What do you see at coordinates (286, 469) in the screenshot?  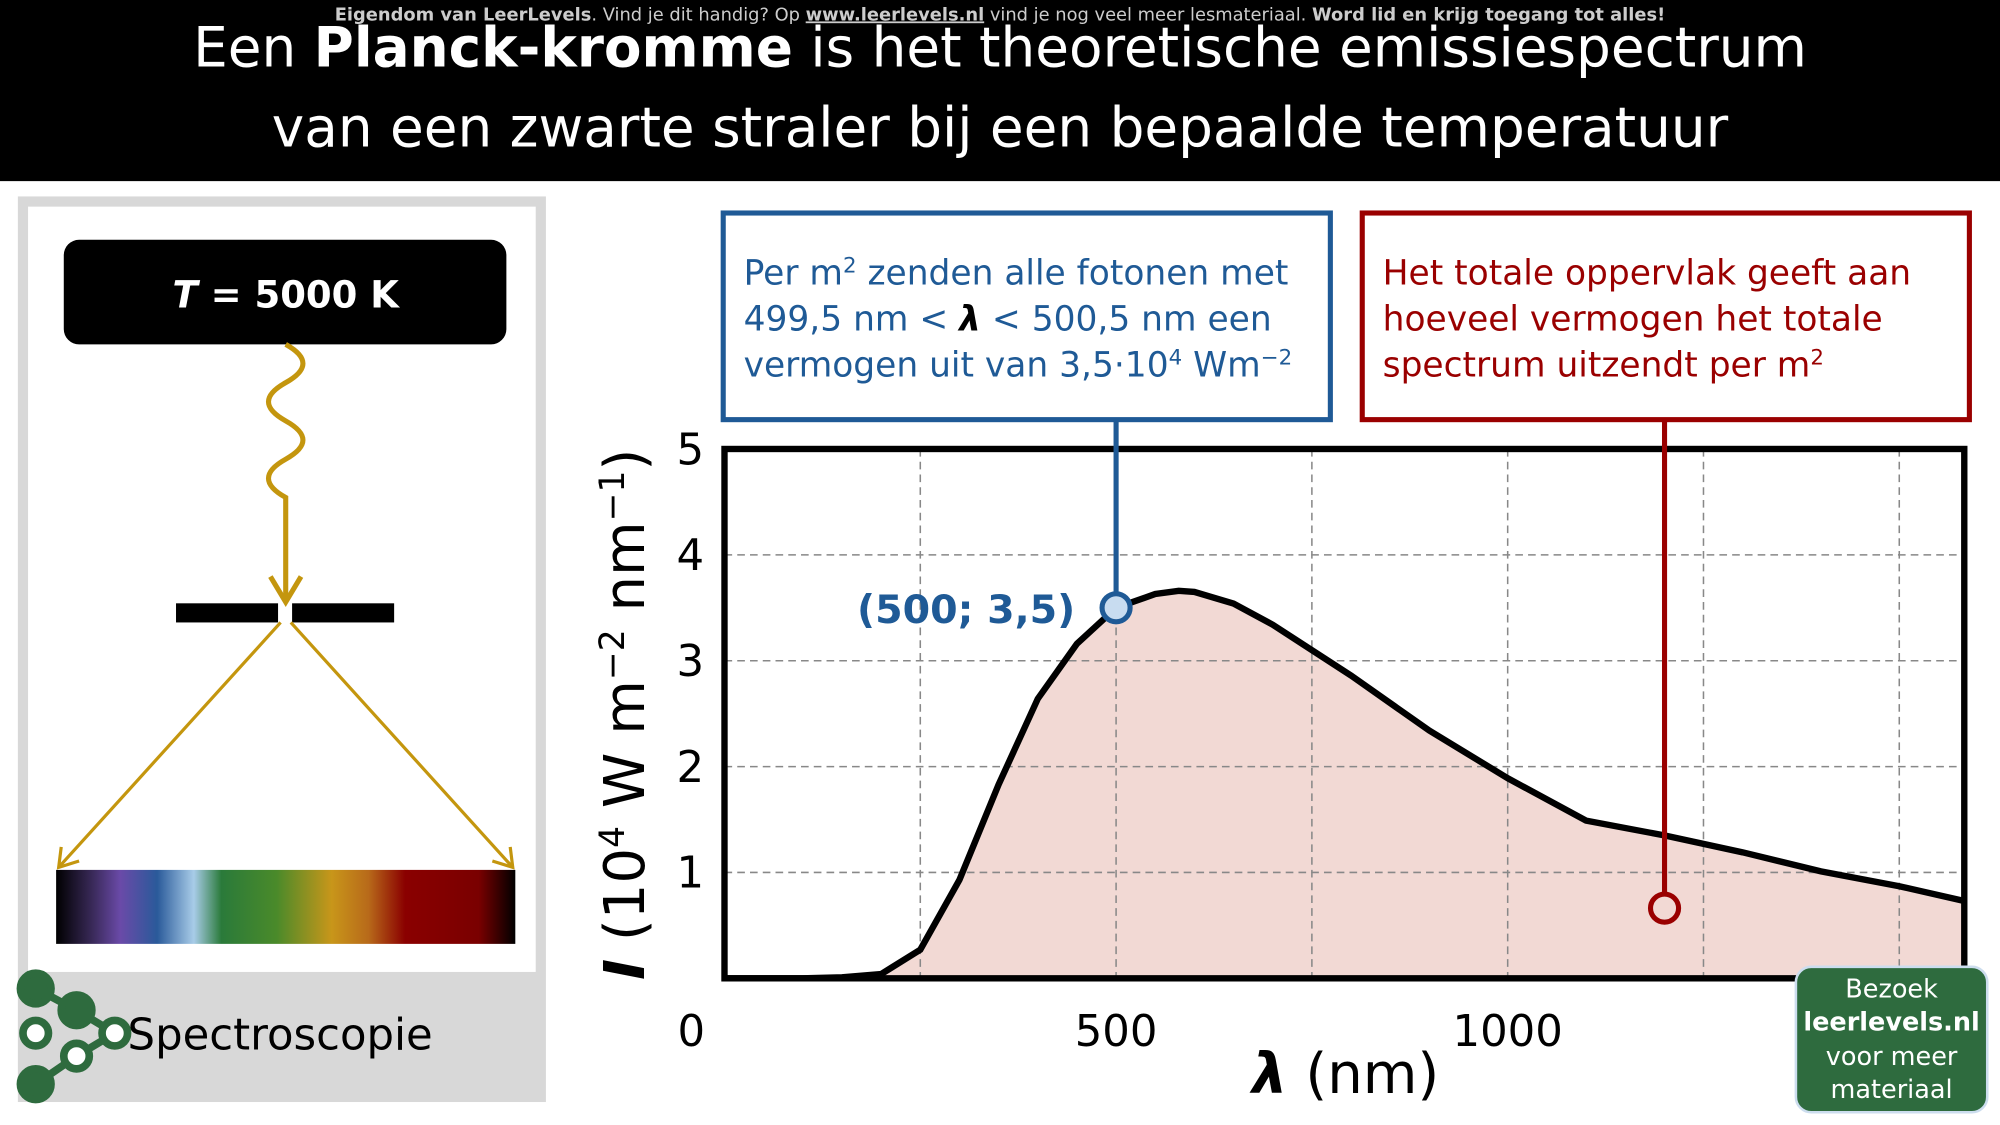 I see `light-wave` at bounding box center [286, 469].